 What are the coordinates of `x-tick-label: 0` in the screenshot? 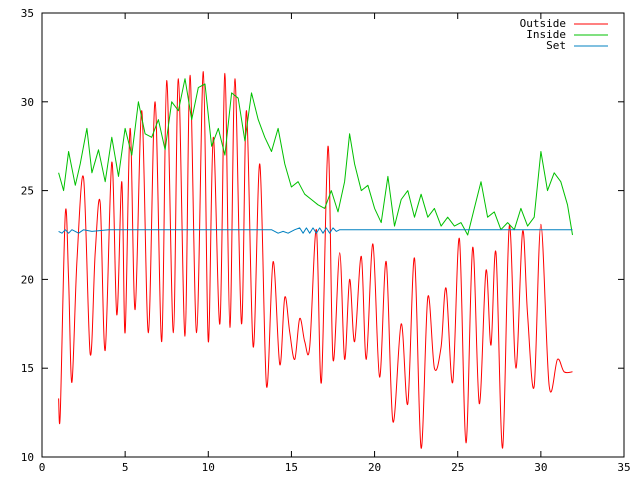 It's located at (42, 467).